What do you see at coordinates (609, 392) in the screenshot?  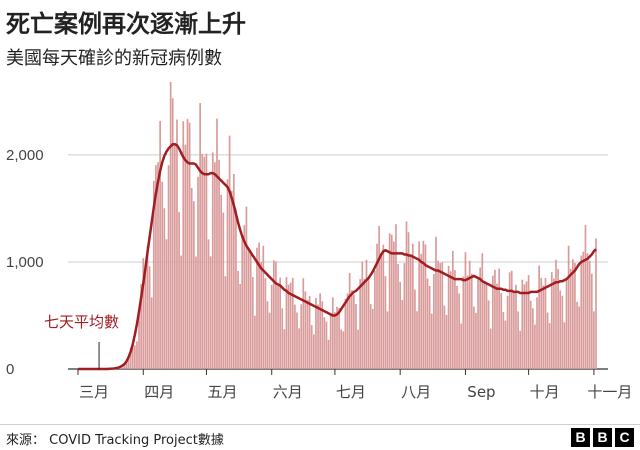 I see `x-tick-label: 十一月` at bounding box center [609, 392].